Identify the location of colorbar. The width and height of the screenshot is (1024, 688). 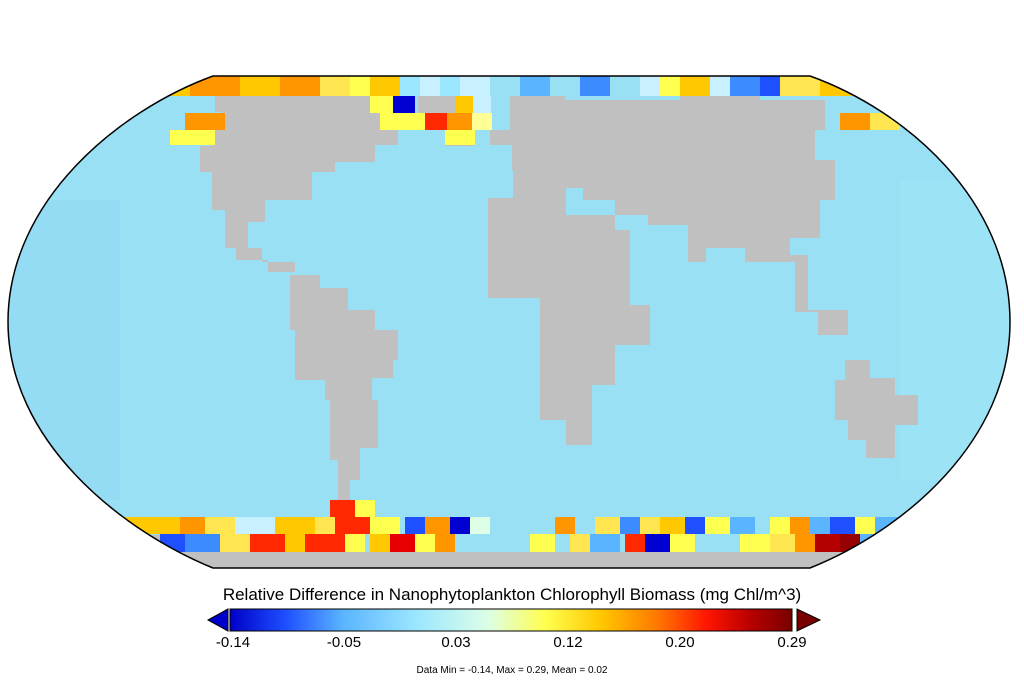
(514, 620).